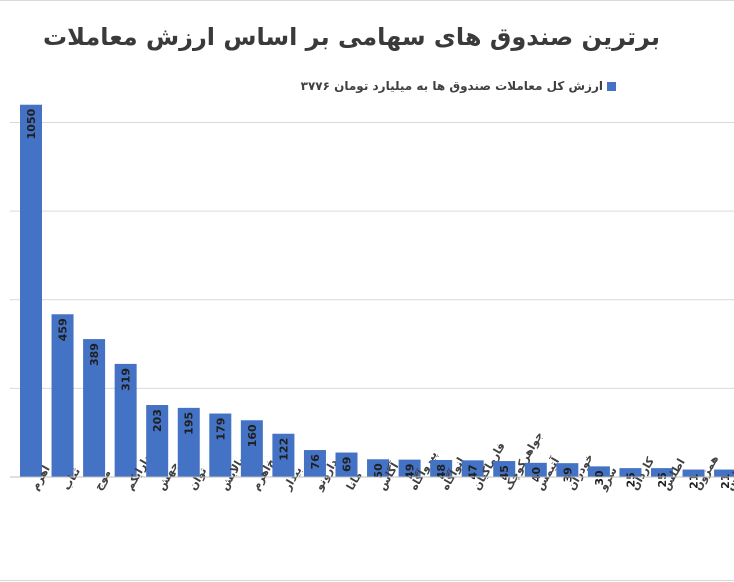  What do you see at coordinates (611, 86) in the screenshot?
I see `legend-swatch` at bounding box center [611, 86].